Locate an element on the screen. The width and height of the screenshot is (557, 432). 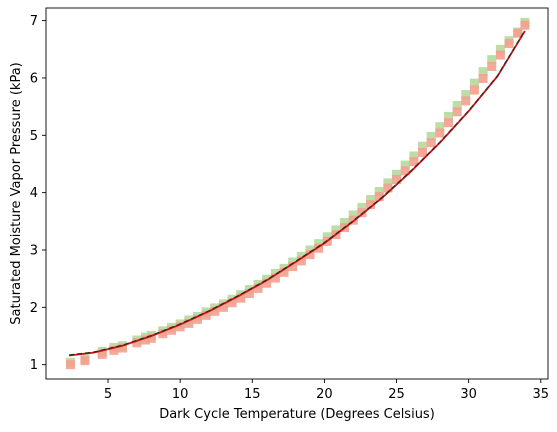
y-tick-label-6: 7 is located at coordinates (34, 21).